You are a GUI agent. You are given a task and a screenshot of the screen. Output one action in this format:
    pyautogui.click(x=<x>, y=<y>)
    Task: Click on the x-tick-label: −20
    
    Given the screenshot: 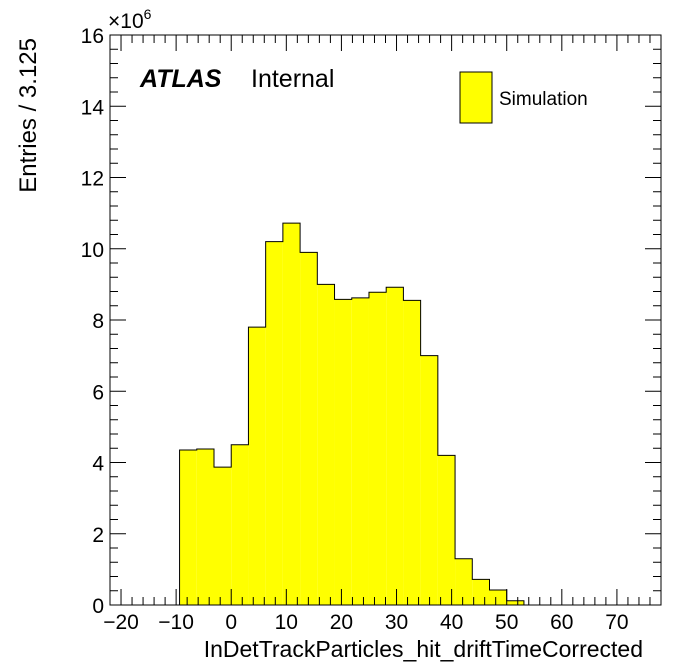 What is the action you would take?
    pyautogui.click(x=121, y=622)
    